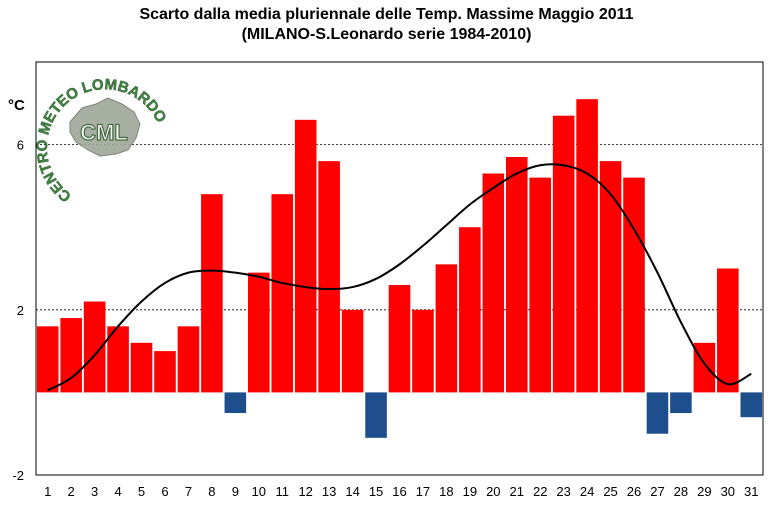  Describe the element at coordinates (493, 491) in the screenshot. I see `x-tick-label: 20` at that location.